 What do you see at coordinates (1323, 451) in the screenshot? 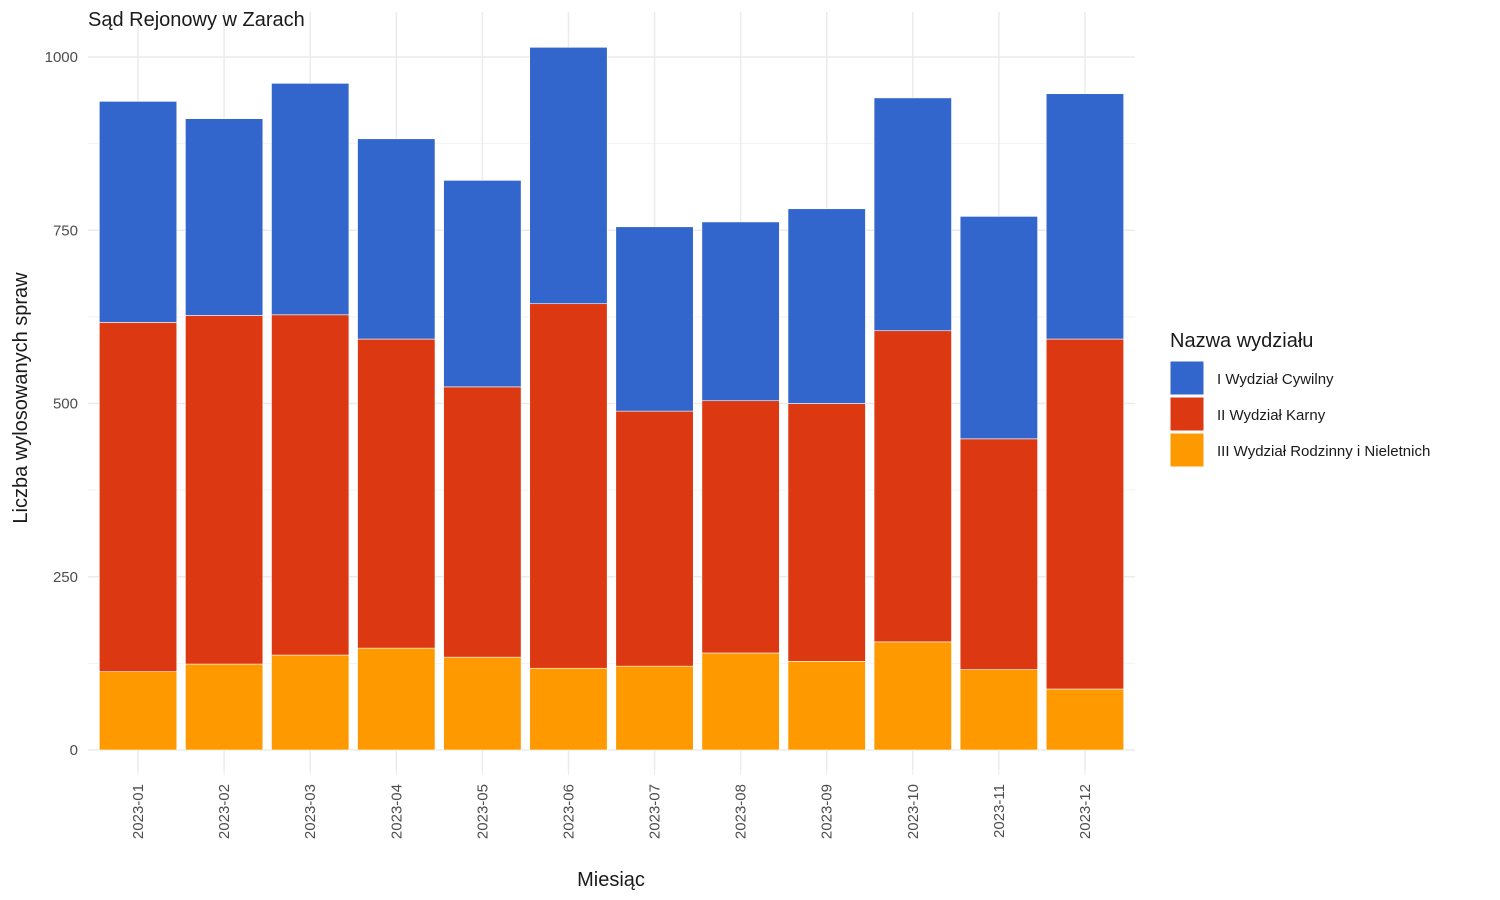
I see `legend-label: III Wydział Rodzinny i Nieletnich` at bounding box center [1323, 451].